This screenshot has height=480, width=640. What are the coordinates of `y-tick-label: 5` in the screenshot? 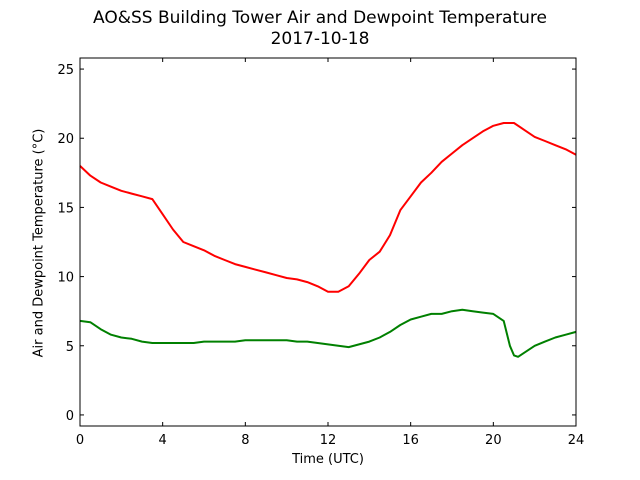 It's located at (70, 347).